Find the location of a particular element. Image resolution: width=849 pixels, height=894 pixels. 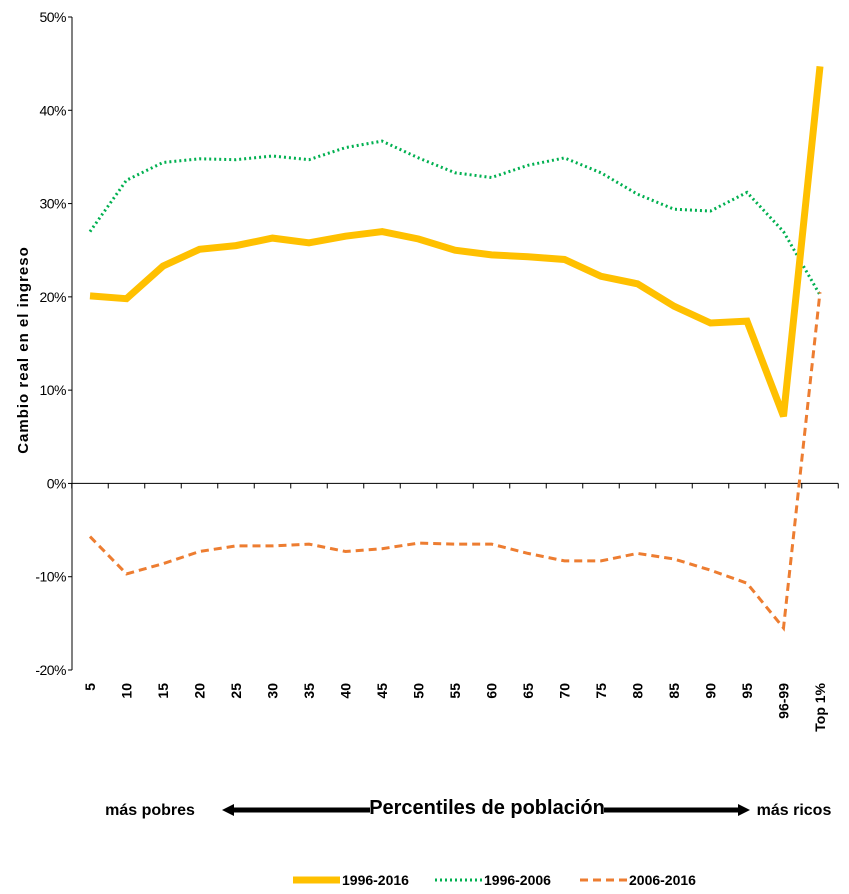

y-axis-title: Cambio real en el ingreso is located at coordinates (23, 350).